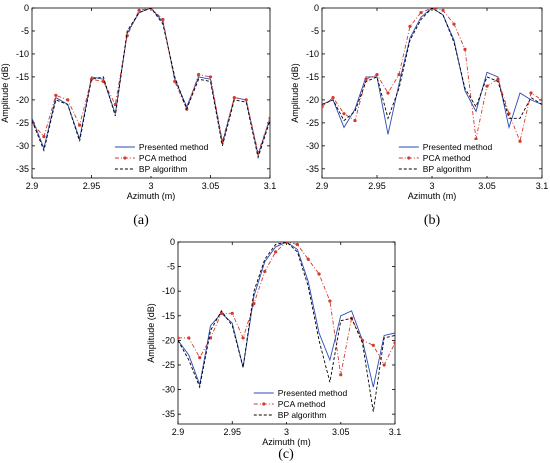  What do you see at coordinates (141, 220) in the screenshot?
I see `panel-label: (a)` at bounding box center [141, 220].